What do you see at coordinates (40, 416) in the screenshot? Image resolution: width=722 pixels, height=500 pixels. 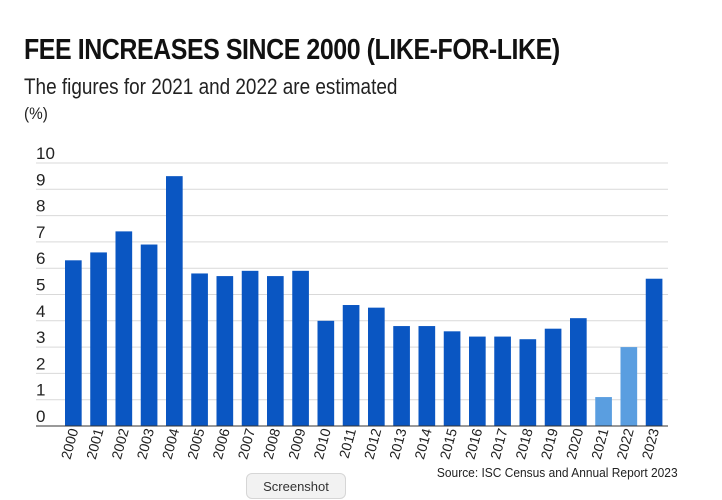 I see `y-tick-label: 0` at bounding box center [40, 416].